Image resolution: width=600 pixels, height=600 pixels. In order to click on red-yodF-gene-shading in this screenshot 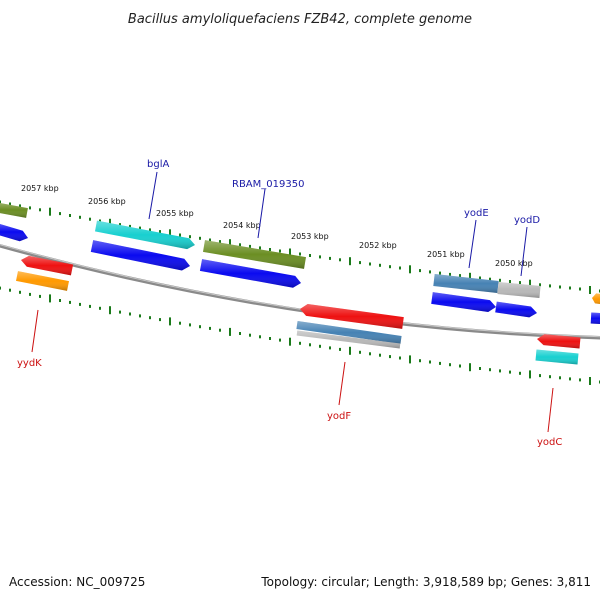, I will do `click(352, 316)`.